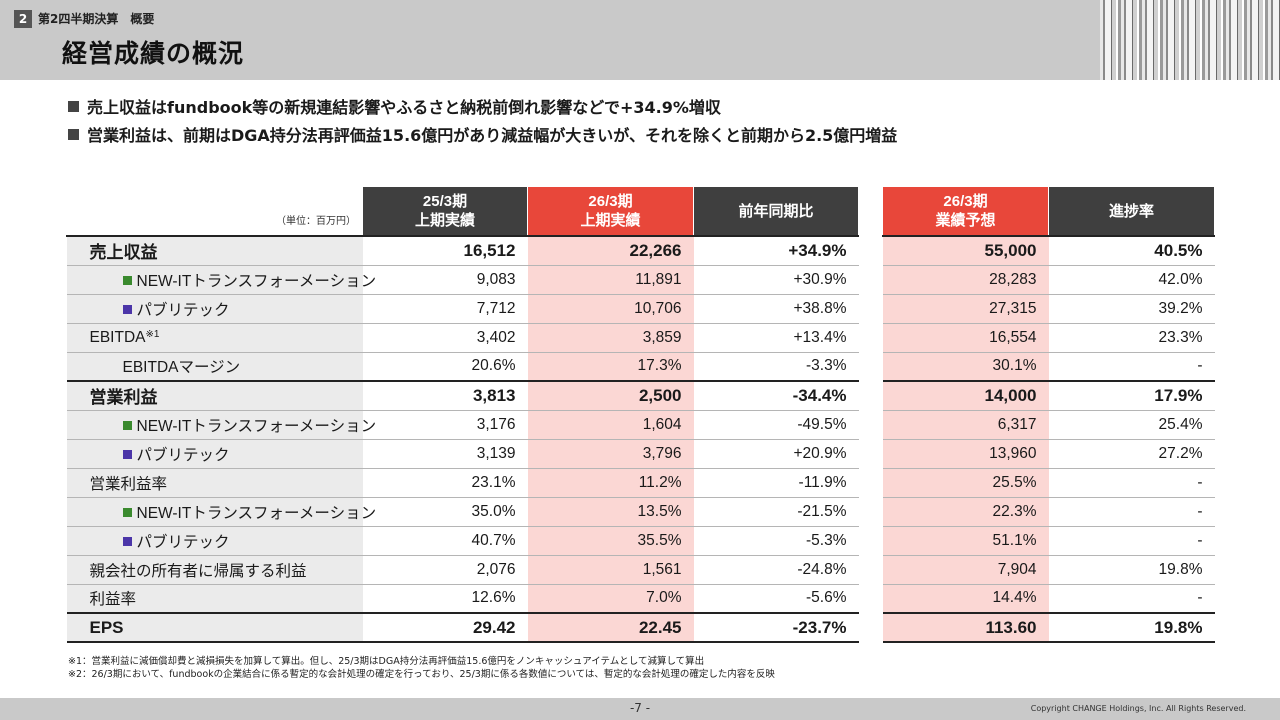 Image resolution: width=1280 pixels, height=720 pixels. Describe the element at coordinates (462, 280) in the screenshot. I see `table-row: NEW-ITトランスフォーメーション 9,083 11,891 +30.9%` at that location.